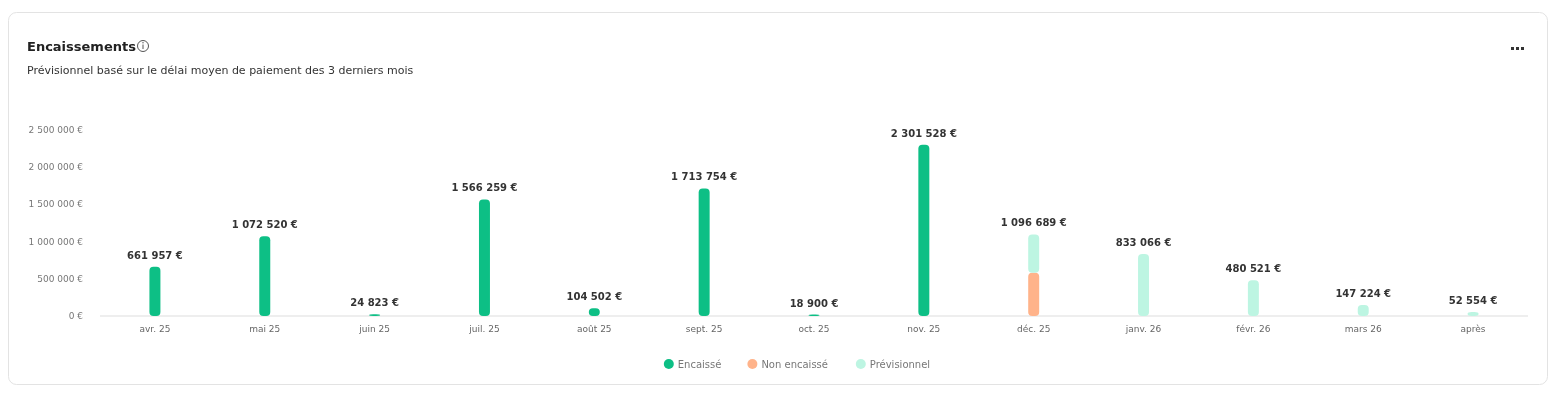 Image resolution: width=1556 pixels, height=396 pixels. What do you see at coordinates (699, 364) in the screenshot?
I see `legend-label: Encaissé` at bounding box center [699, 364].